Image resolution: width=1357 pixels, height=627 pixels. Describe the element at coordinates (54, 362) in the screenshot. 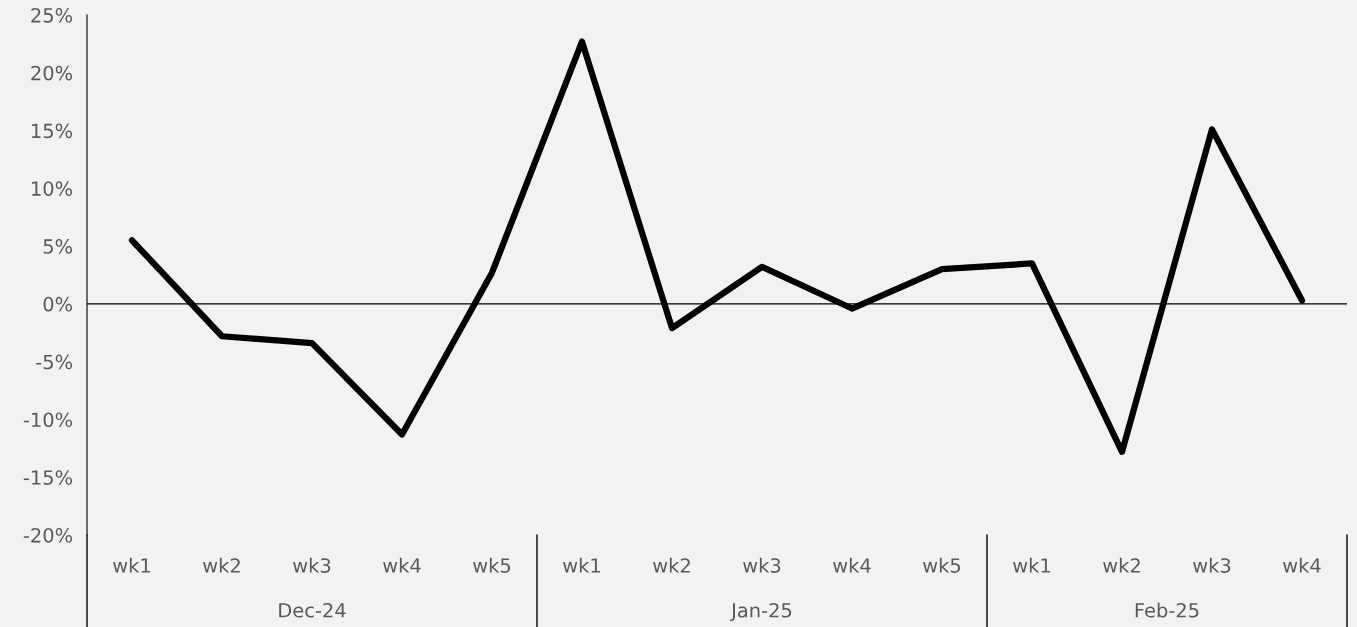

I see `y-tick-label: -5%` at that location.